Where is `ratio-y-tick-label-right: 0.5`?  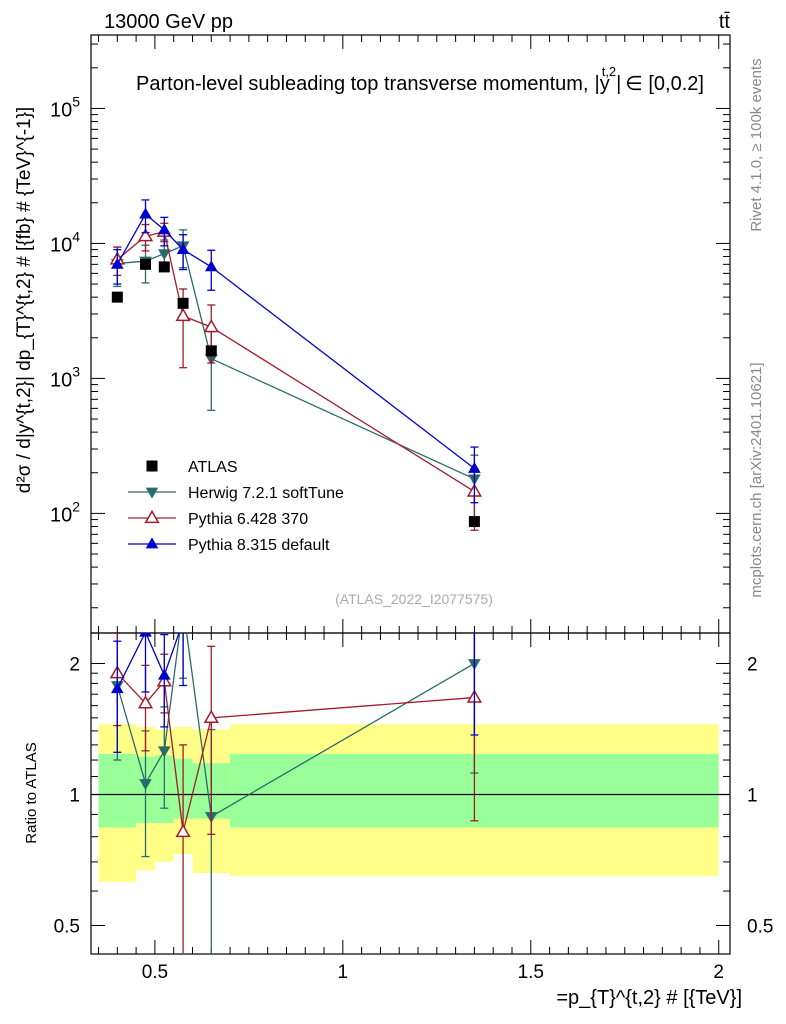
ratio-y-tick-label-right: 0.5 is located at coordinates (760, 926).